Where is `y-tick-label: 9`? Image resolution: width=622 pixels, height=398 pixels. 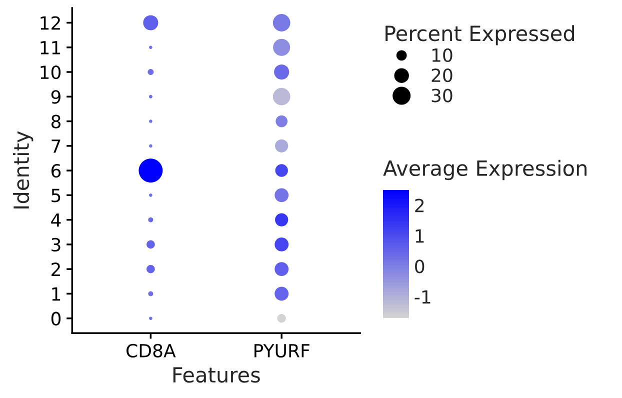 y-tick-label: 9 is located at coordinates (55, 97).